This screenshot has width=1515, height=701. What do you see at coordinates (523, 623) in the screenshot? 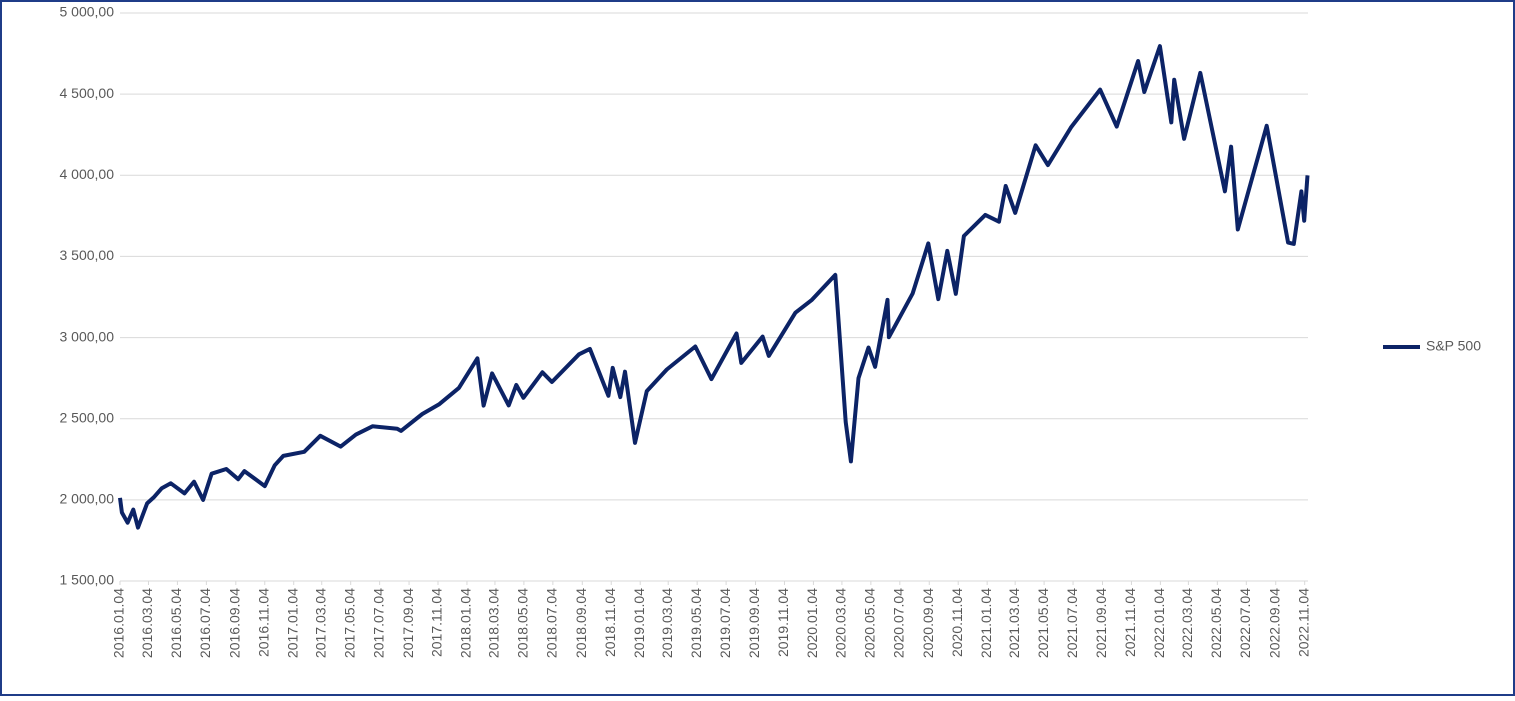
I see `x-tick-label: 2018.05.04` at bounding box center [523, 623].